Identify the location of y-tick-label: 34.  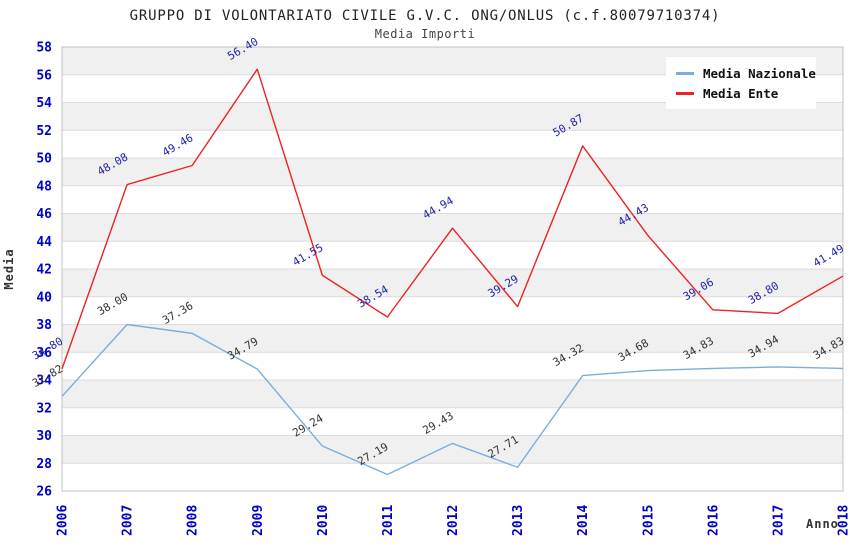
(44, 381).